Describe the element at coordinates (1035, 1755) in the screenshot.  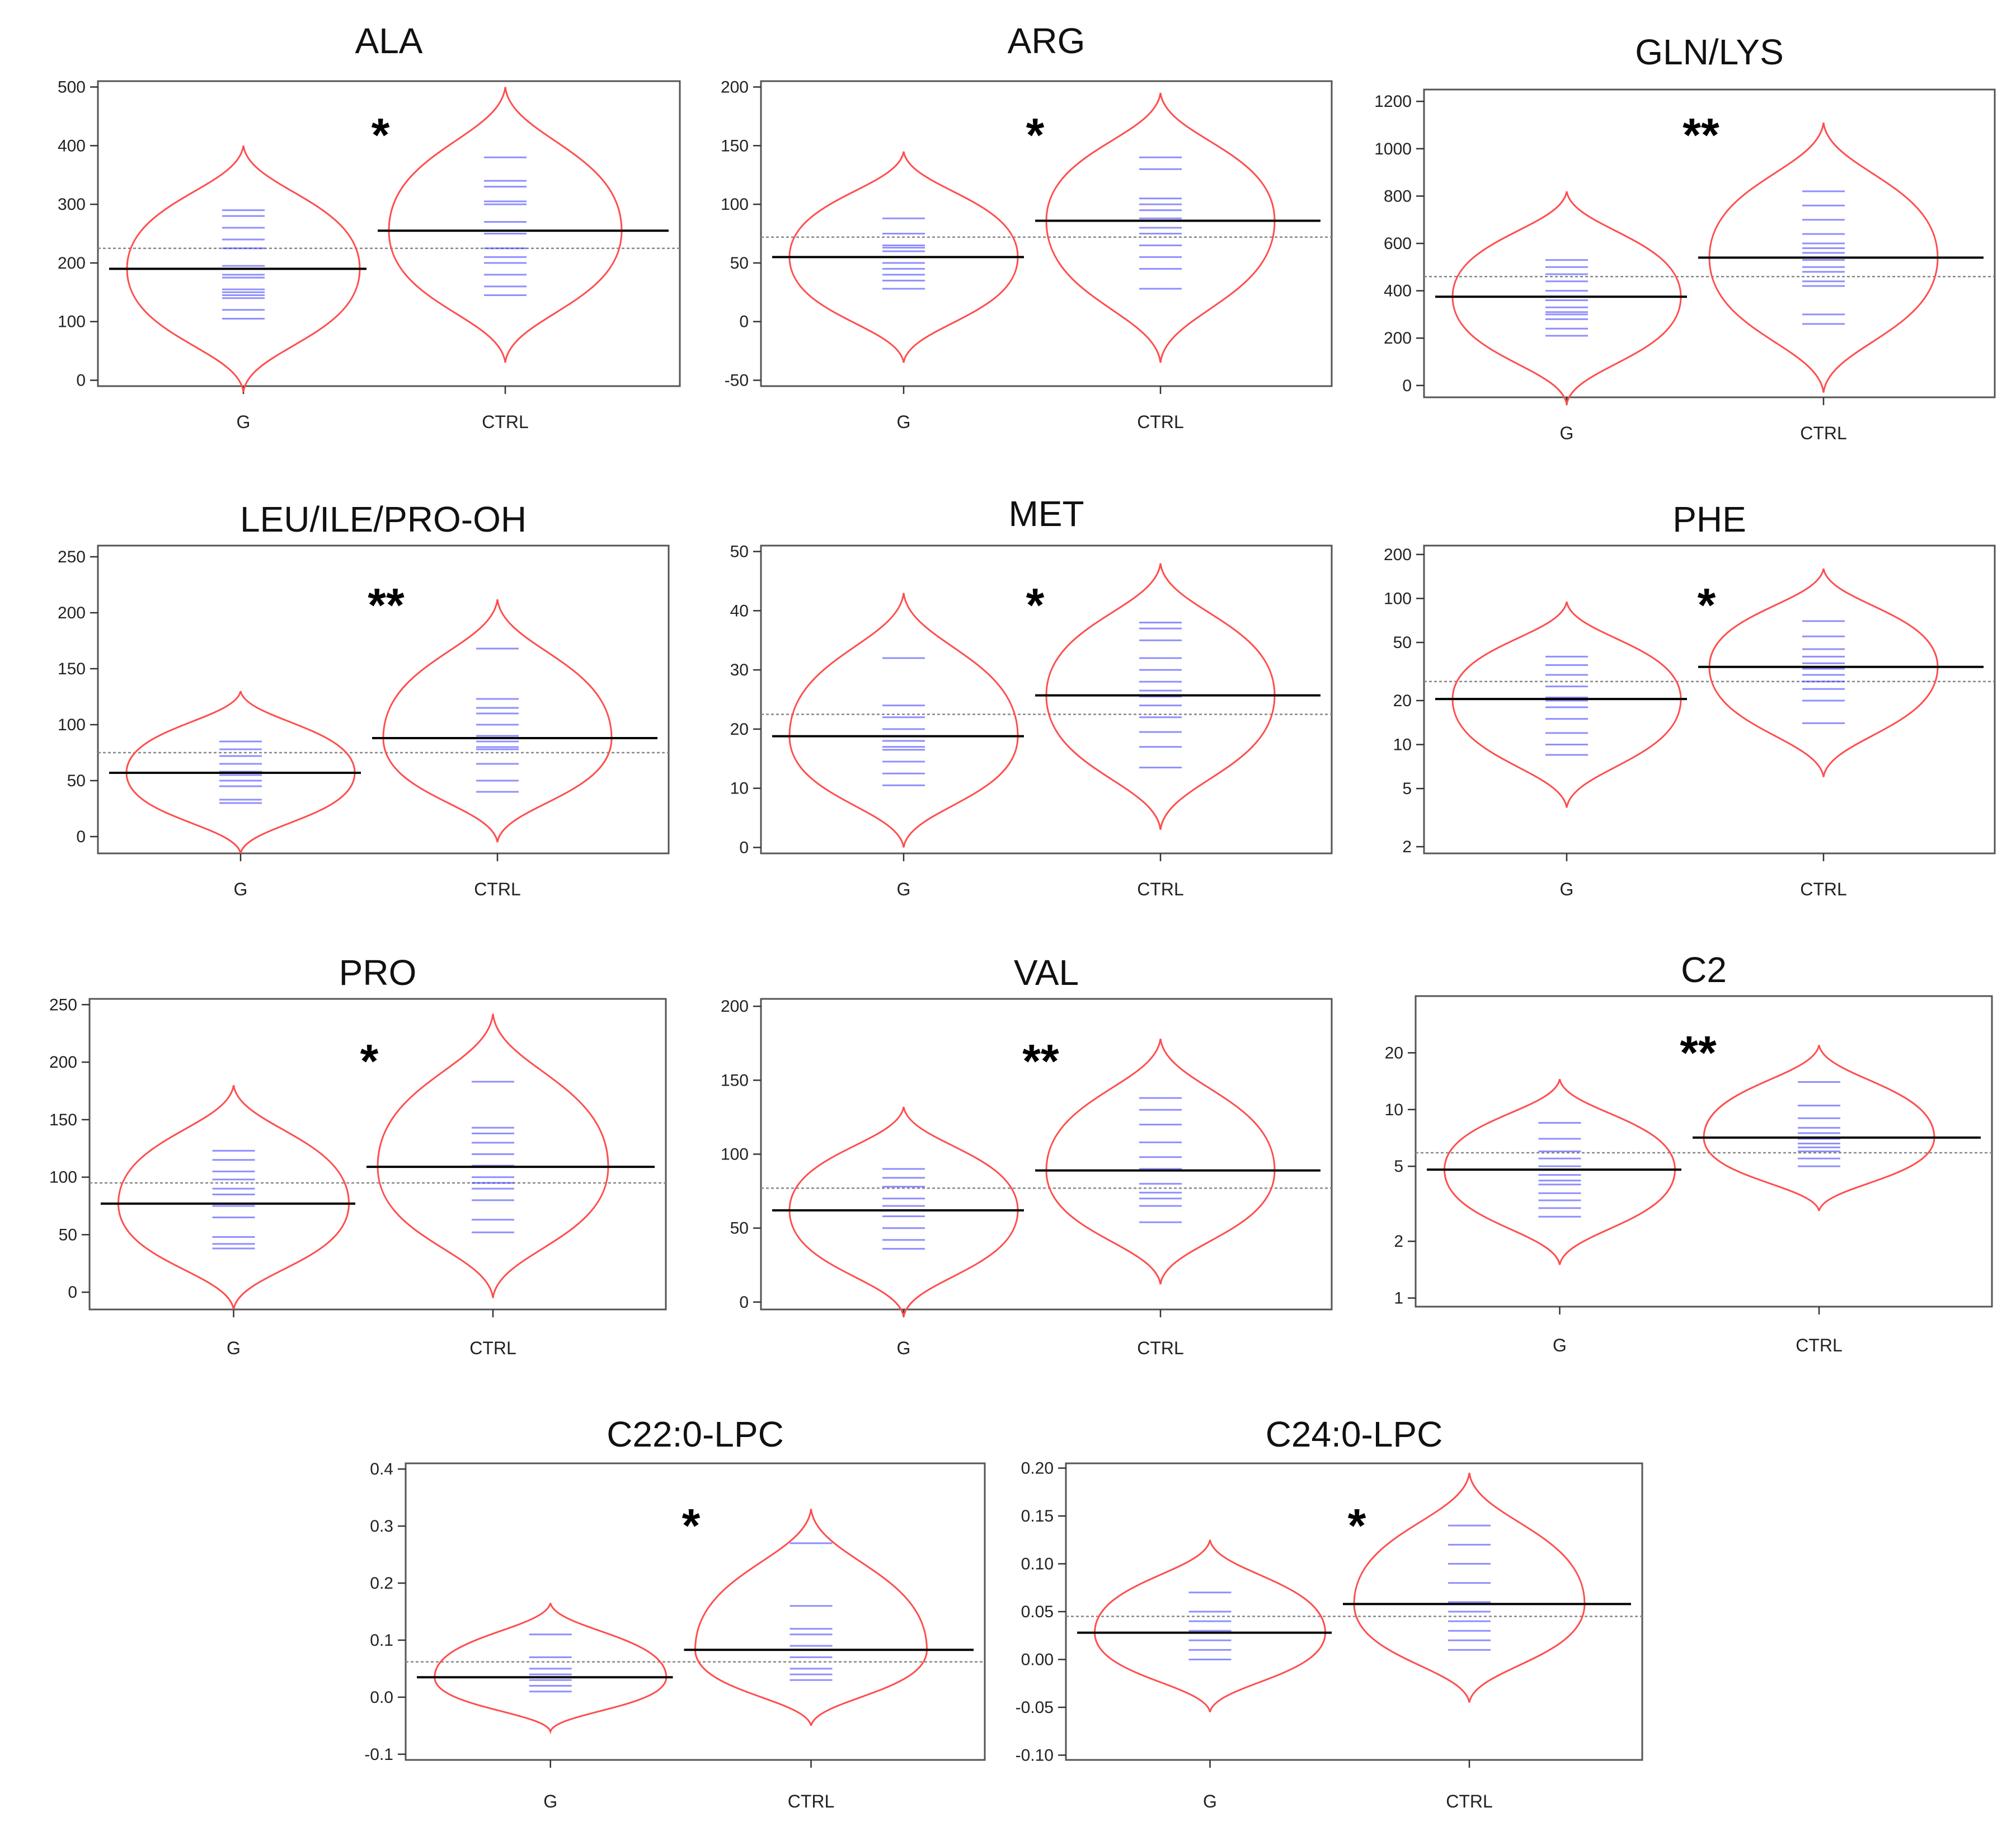
I see `y-tick-label: -0.10` at that location.